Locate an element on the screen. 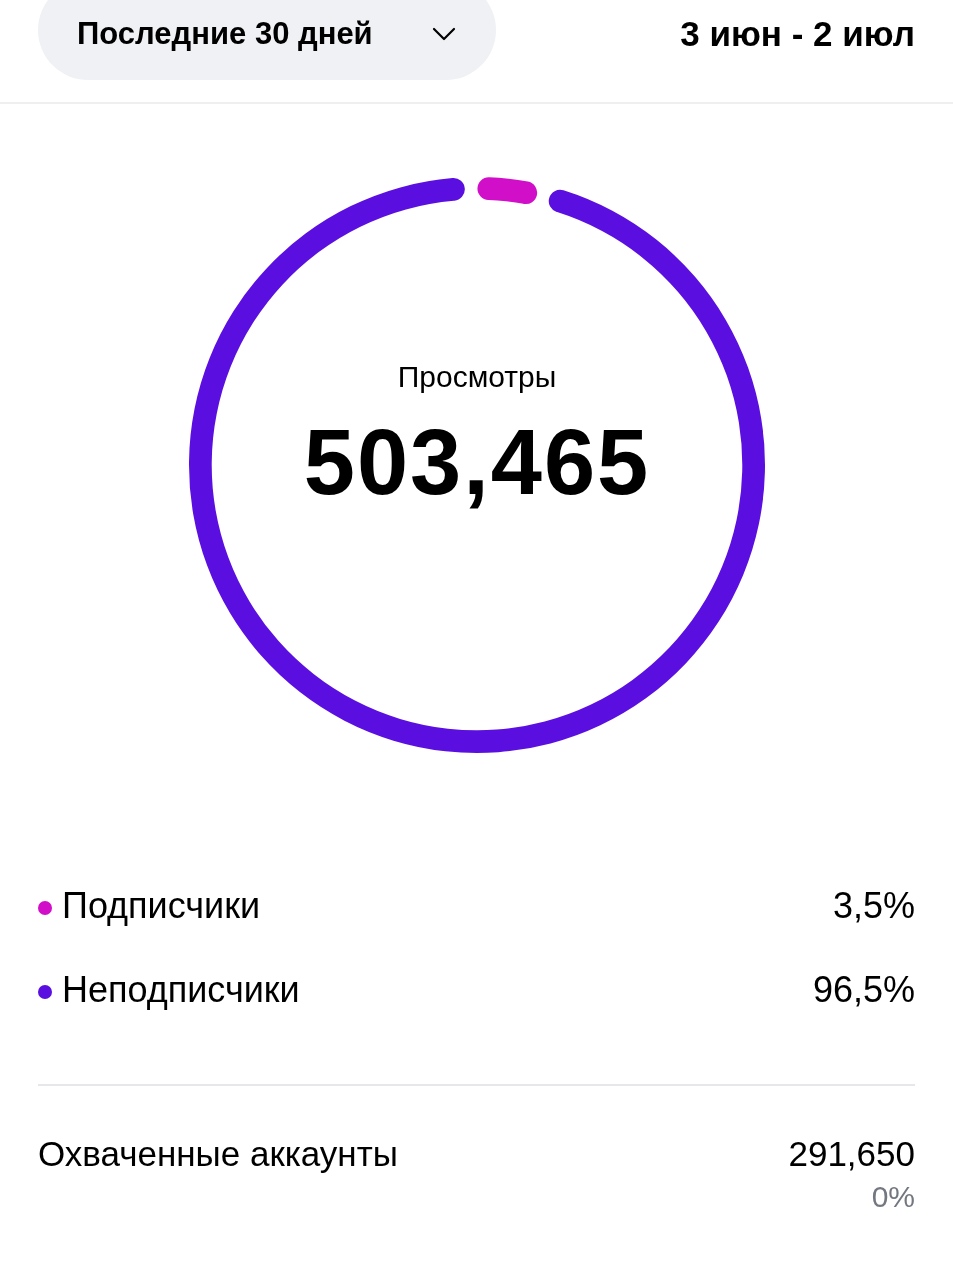 This screenshot has height=1280, width=953. legend-label: Подписчики is located at coordinates (161, 905).